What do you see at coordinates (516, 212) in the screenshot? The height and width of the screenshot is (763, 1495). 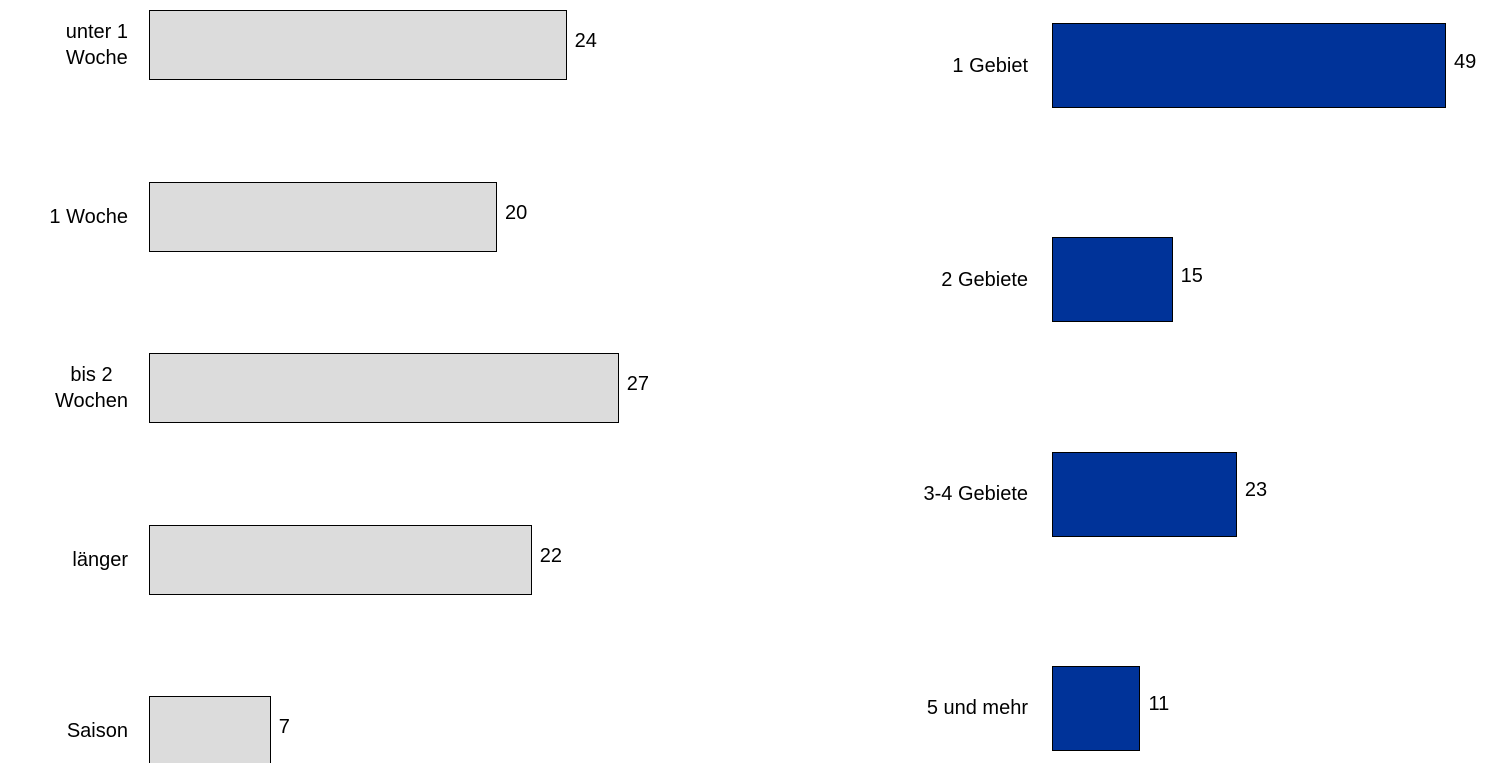 I see `value-label: 20` at bounding box center [516, 212].